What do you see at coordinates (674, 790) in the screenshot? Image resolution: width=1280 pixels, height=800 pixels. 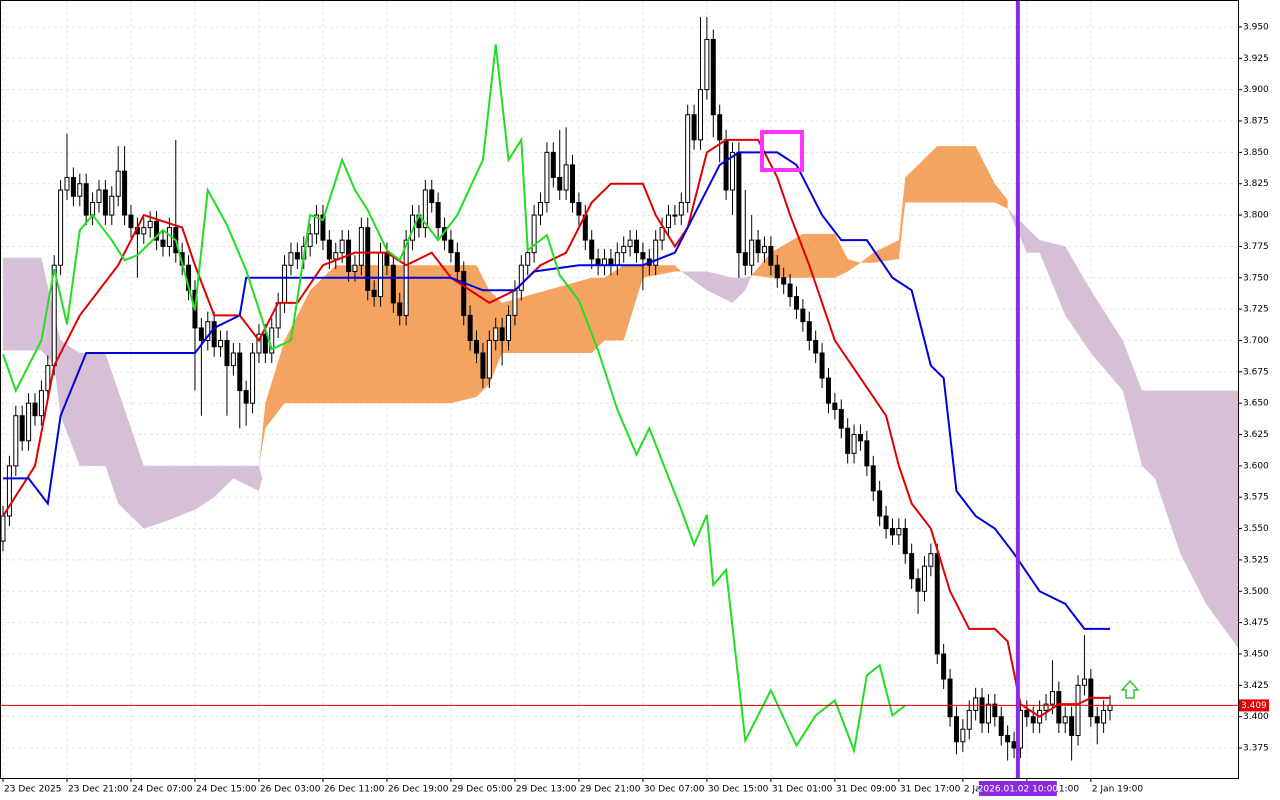 I see `x-tick-label: 30 Dec 07:00` at bounding box center [674, 790].